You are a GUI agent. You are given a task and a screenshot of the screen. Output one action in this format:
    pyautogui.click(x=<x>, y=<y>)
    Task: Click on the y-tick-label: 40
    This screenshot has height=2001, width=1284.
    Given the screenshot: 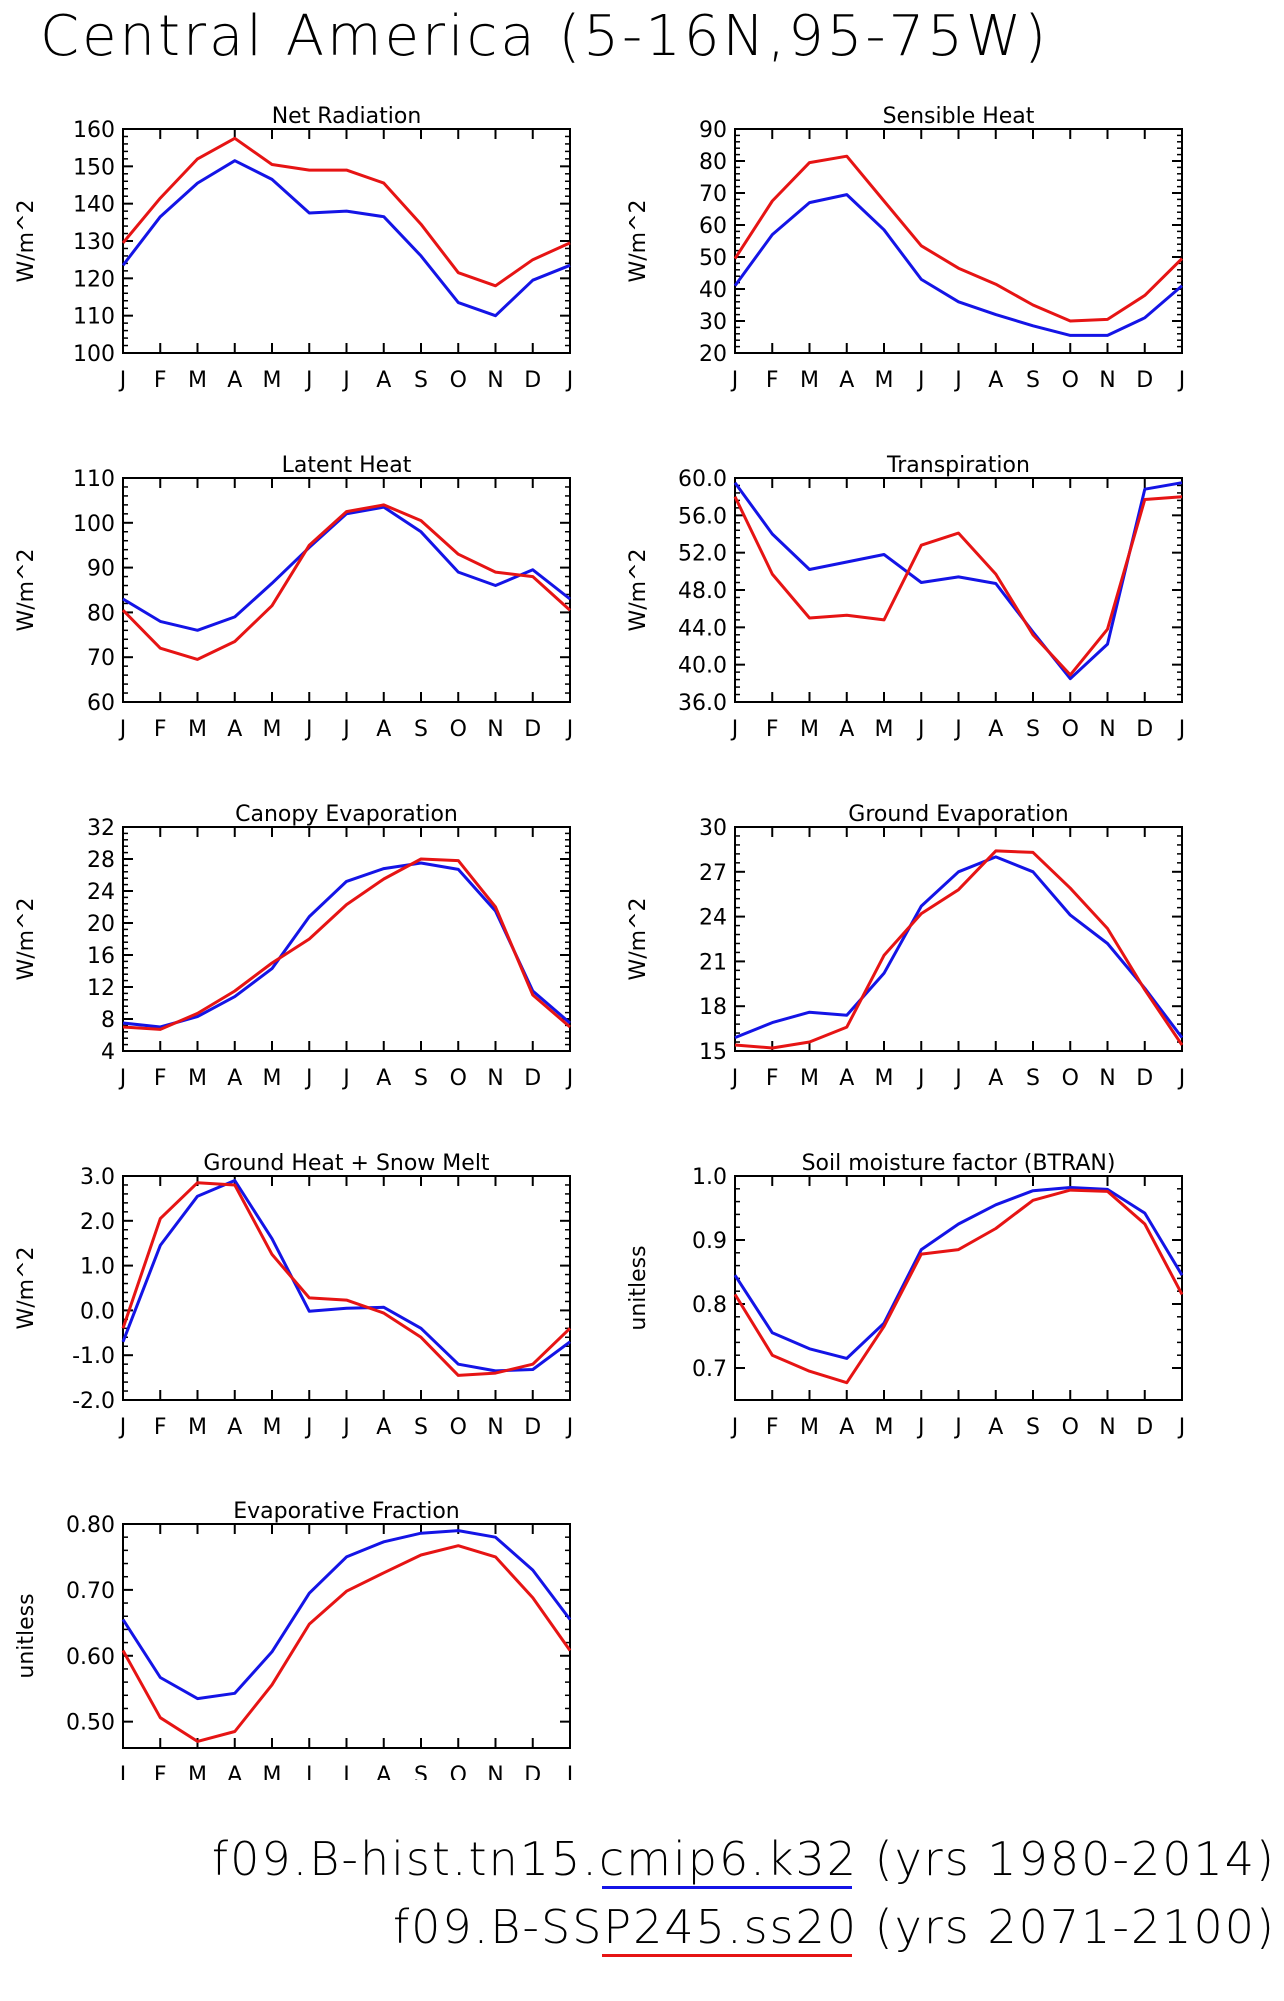 What is the action you would take?
    pyautogui.click(x=713, y=290)
    